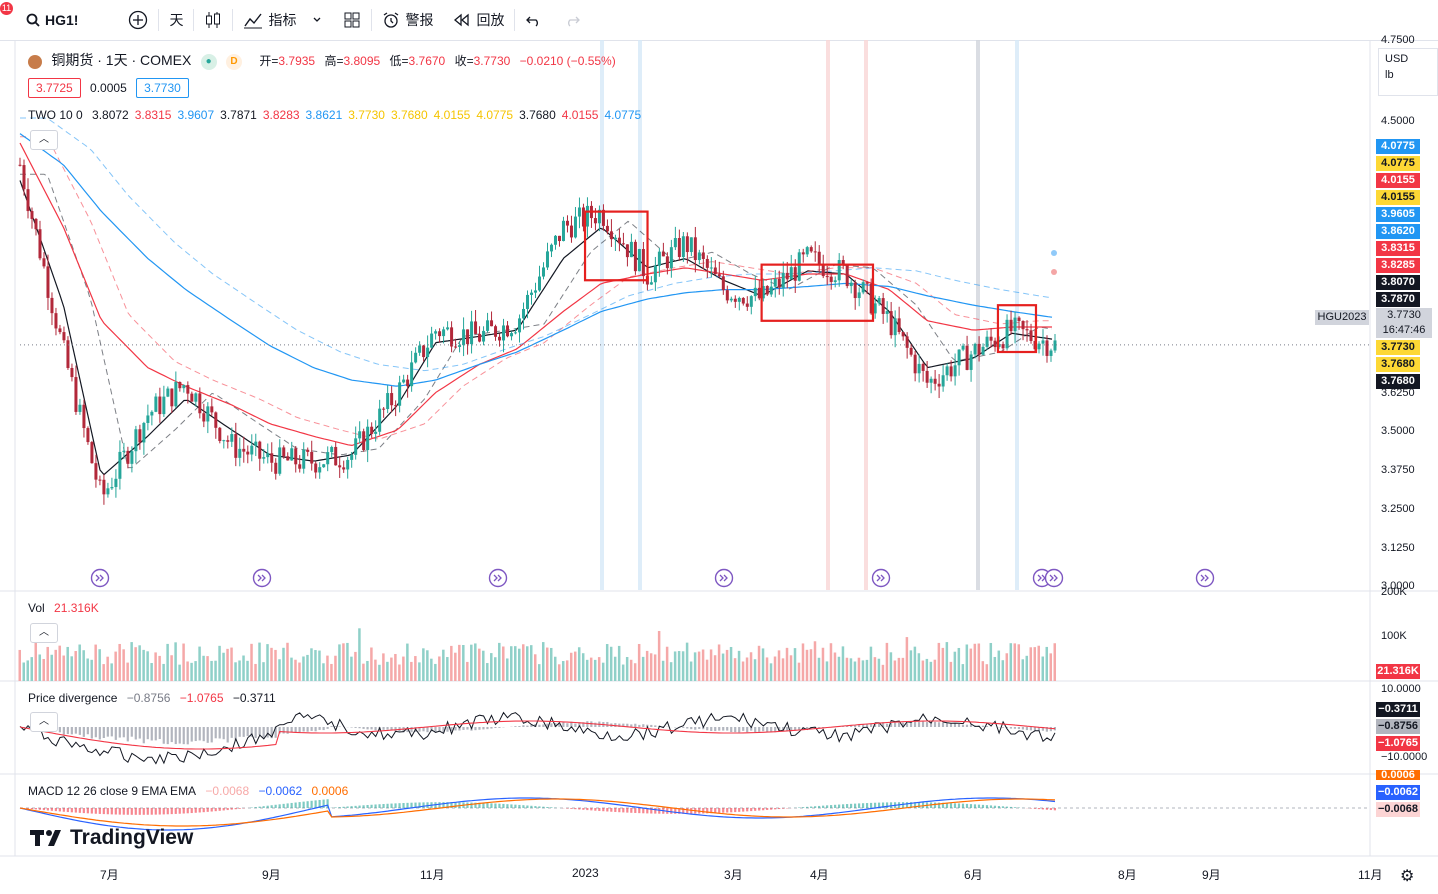 Image resolution: width=1438 pixels, height=894 pixels. Describe the element at coordinates (54, 88) in the screenshot. I see `bid-button: 3.7725` at that location.